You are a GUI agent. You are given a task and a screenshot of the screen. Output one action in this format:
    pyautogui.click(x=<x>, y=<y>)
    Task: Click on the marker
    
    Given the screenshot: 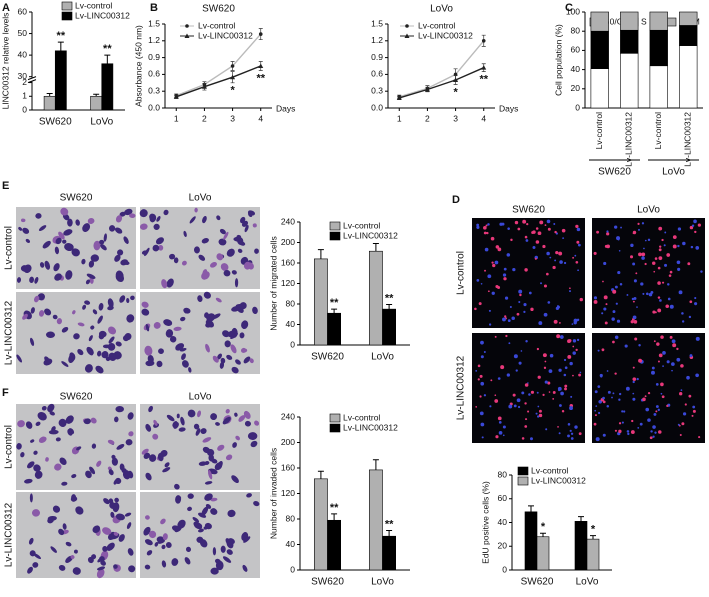 What is the action you would take?
    pyautogui.click(x=456, y=79)
    